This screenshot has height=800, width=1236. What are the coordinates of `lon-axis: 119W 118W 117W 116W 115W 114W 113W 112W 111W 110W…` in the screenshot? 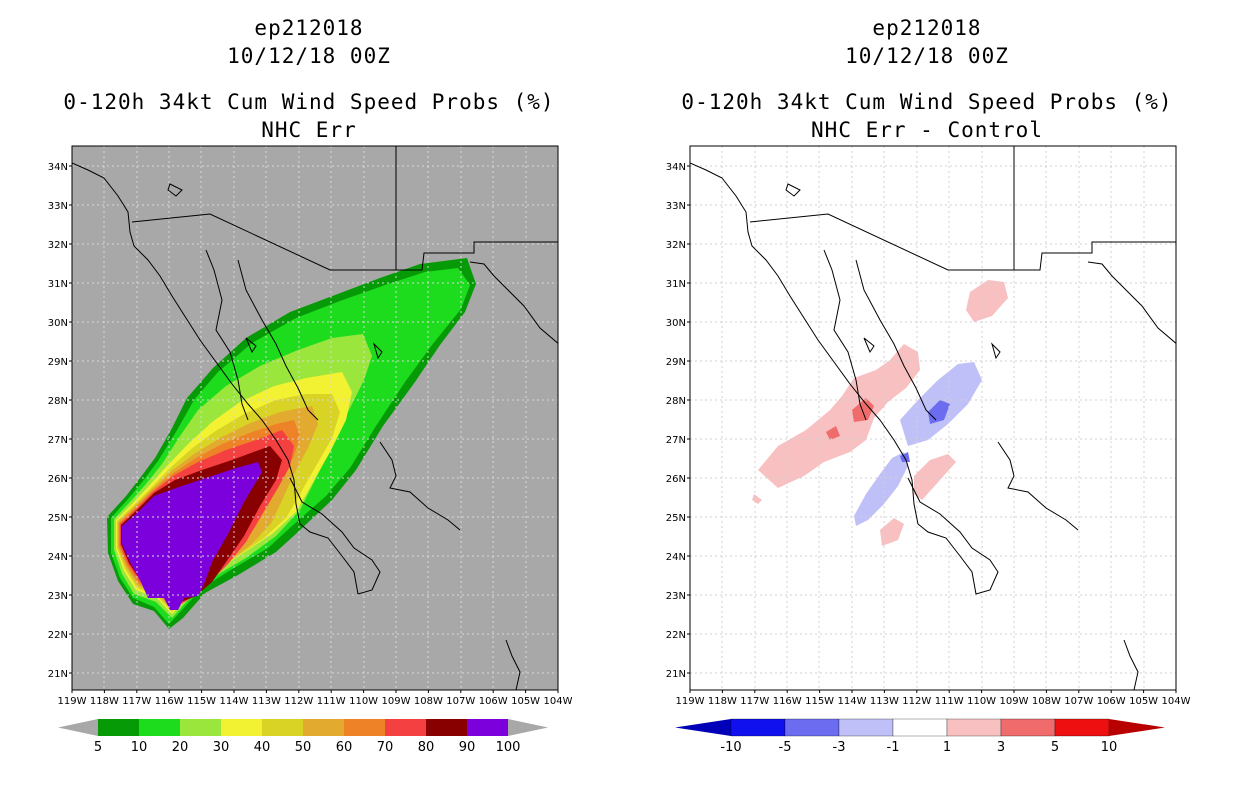 It's located at (933, 698).